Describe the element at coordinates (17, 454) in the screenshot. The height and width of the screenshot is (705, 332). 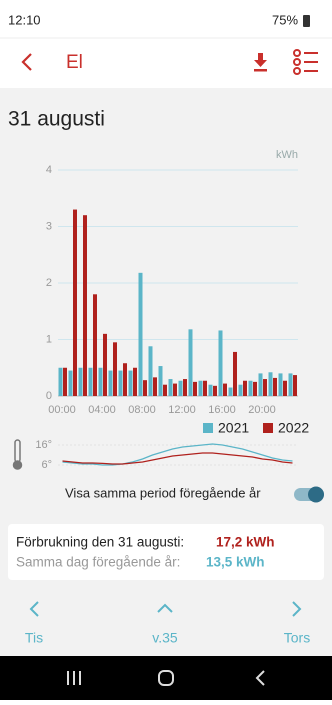
I see `thermometer-icon` at that location.